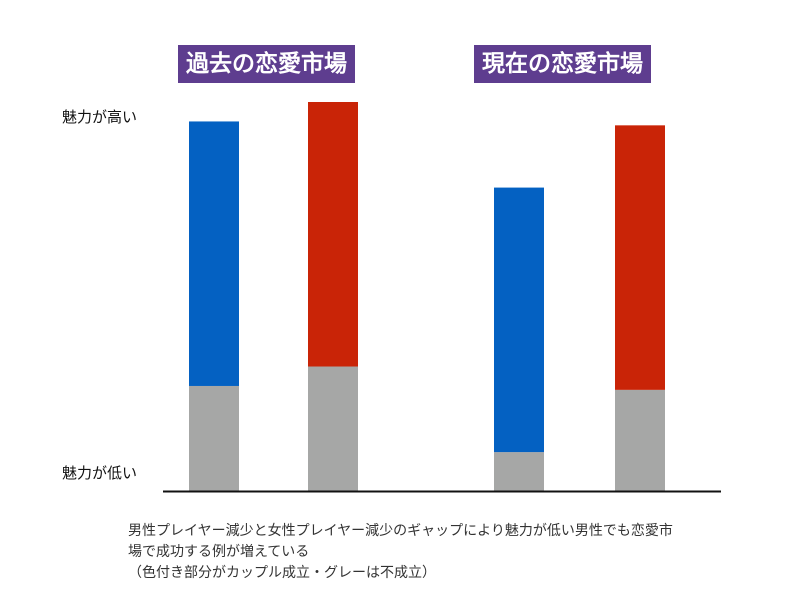  I want to click on caption-line-2: 場で成功する例が増えている, so click(219, 552).